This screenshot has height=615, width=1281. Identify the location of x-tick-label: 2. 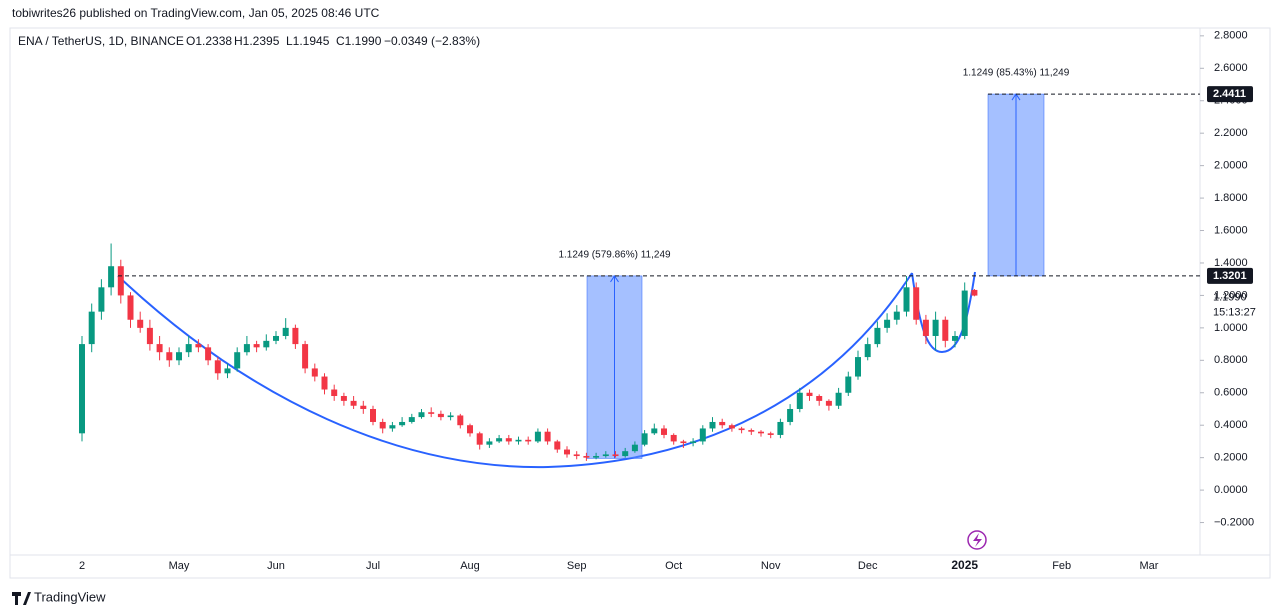
(82, 566).